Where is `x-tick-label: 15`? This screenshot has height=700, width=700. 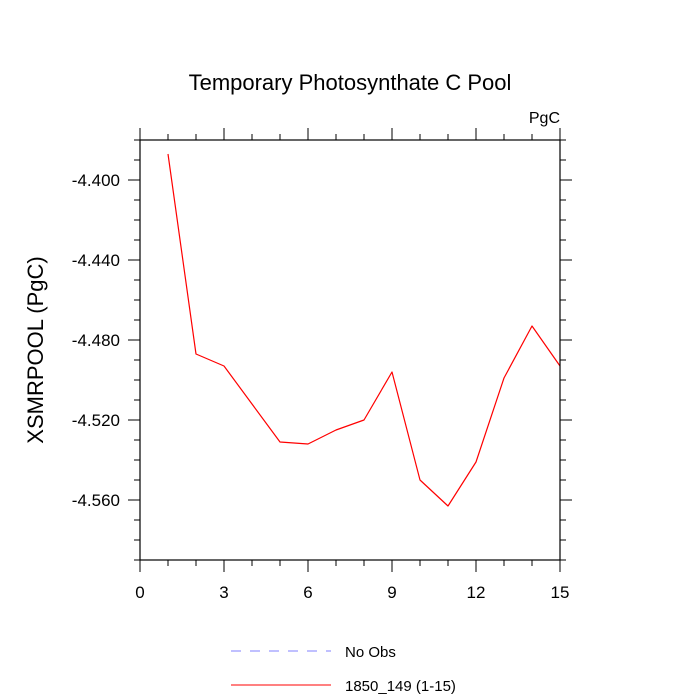
x-tick-label: 15 is located at coordinates (560, 592).